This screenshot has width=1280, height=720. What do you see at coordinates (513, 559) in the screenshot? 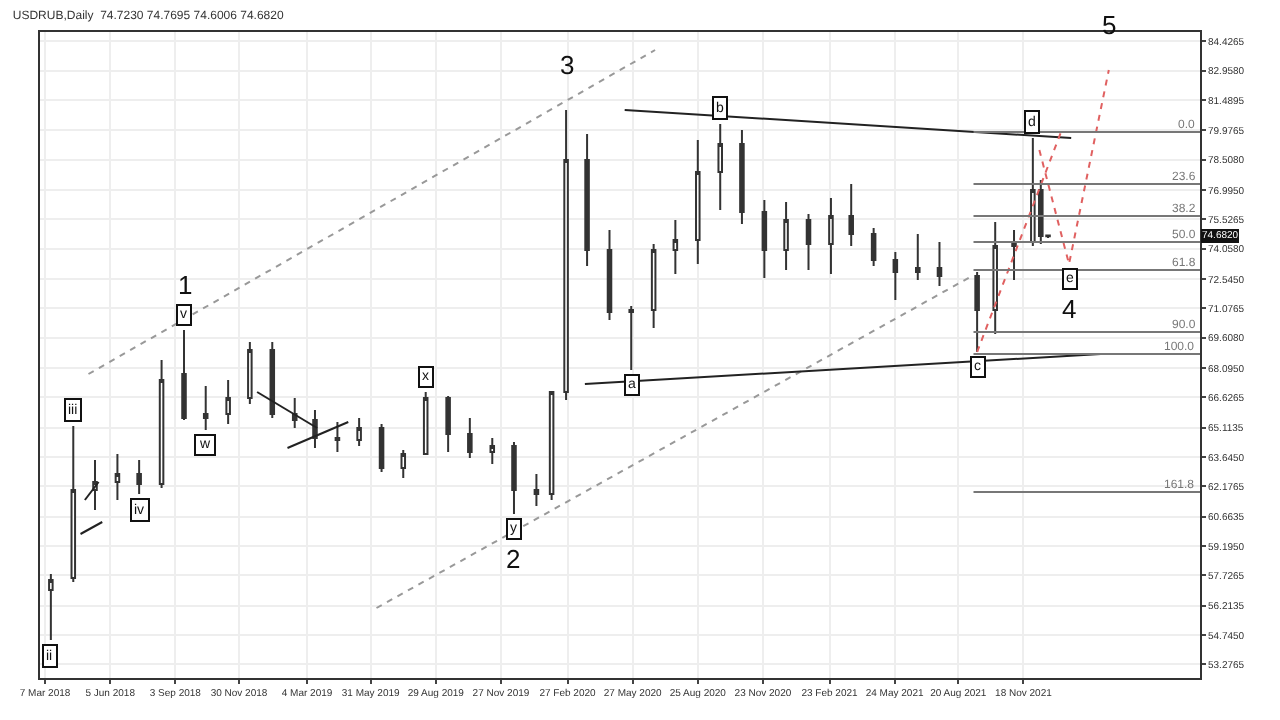
I see `annotation: 2` at bounding box center [513, 559].